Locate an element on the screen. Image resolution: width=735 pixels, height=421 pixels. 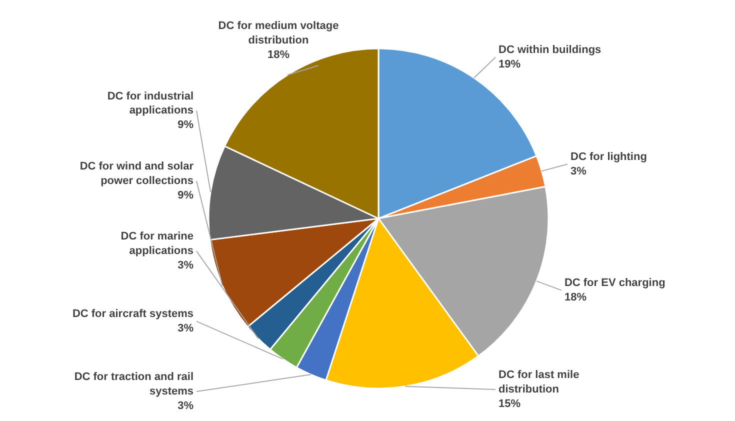
data-label: 19% is located at coordinates (509, 64).